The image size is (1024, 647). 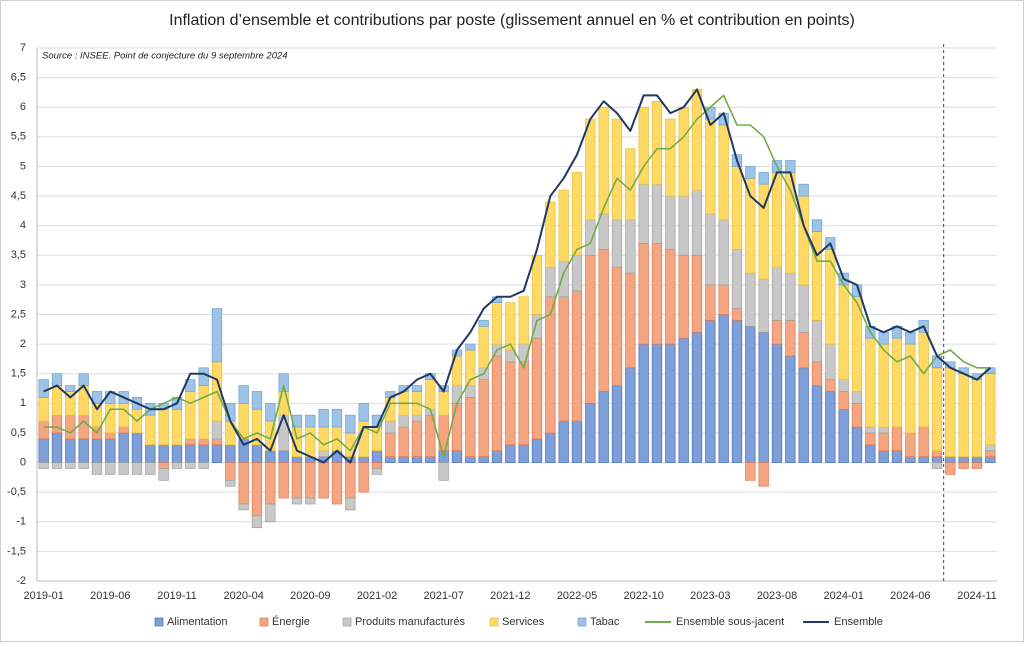 I want to click on x-tick-label: 2024-01, so click(x=843, y=596).